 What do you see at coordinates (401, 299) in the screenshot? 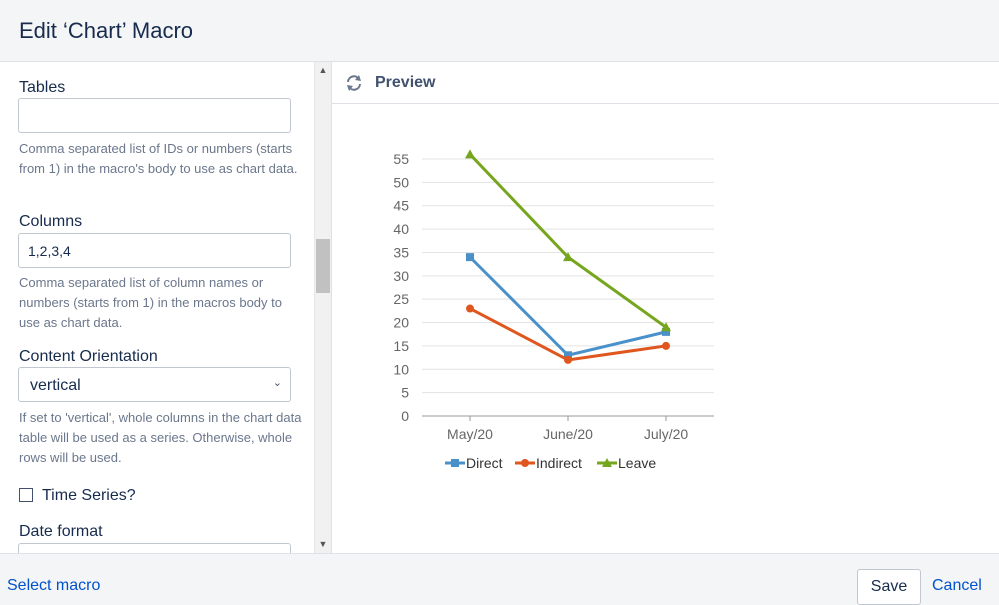
I see `y-tick-label: 25` at bounding box center [401, 299].